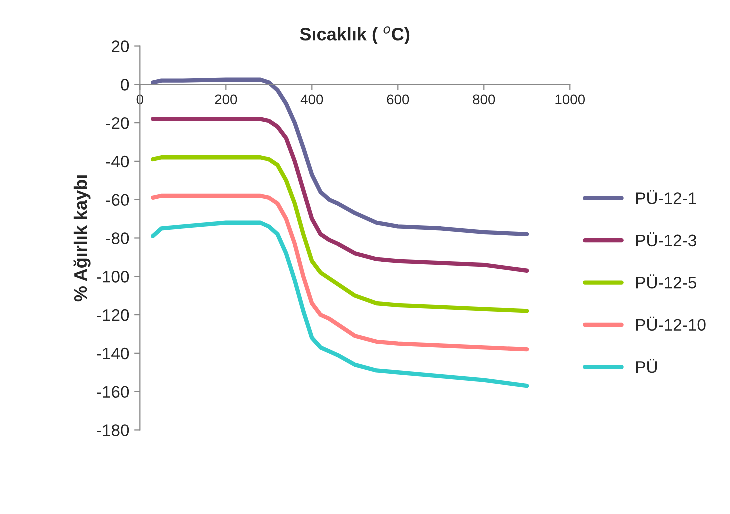  Describe the element at coordinates (571, 99) in the screenshot. I see `x-tick-label: 1000` at that location.